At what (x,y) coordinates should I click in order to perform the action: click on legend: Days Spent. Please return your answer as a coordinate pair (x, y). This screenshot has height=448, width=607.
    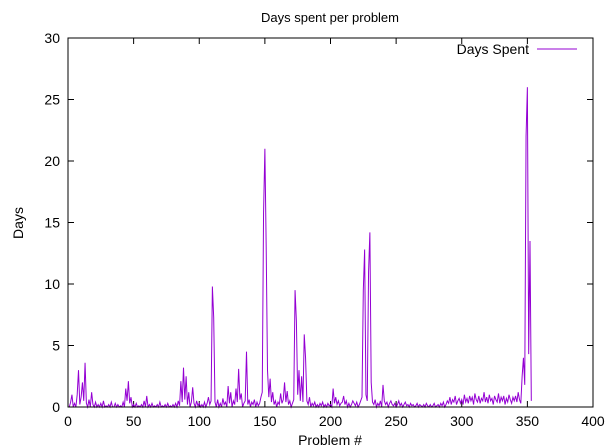
    Looking at the image, I should click on (517, 49).